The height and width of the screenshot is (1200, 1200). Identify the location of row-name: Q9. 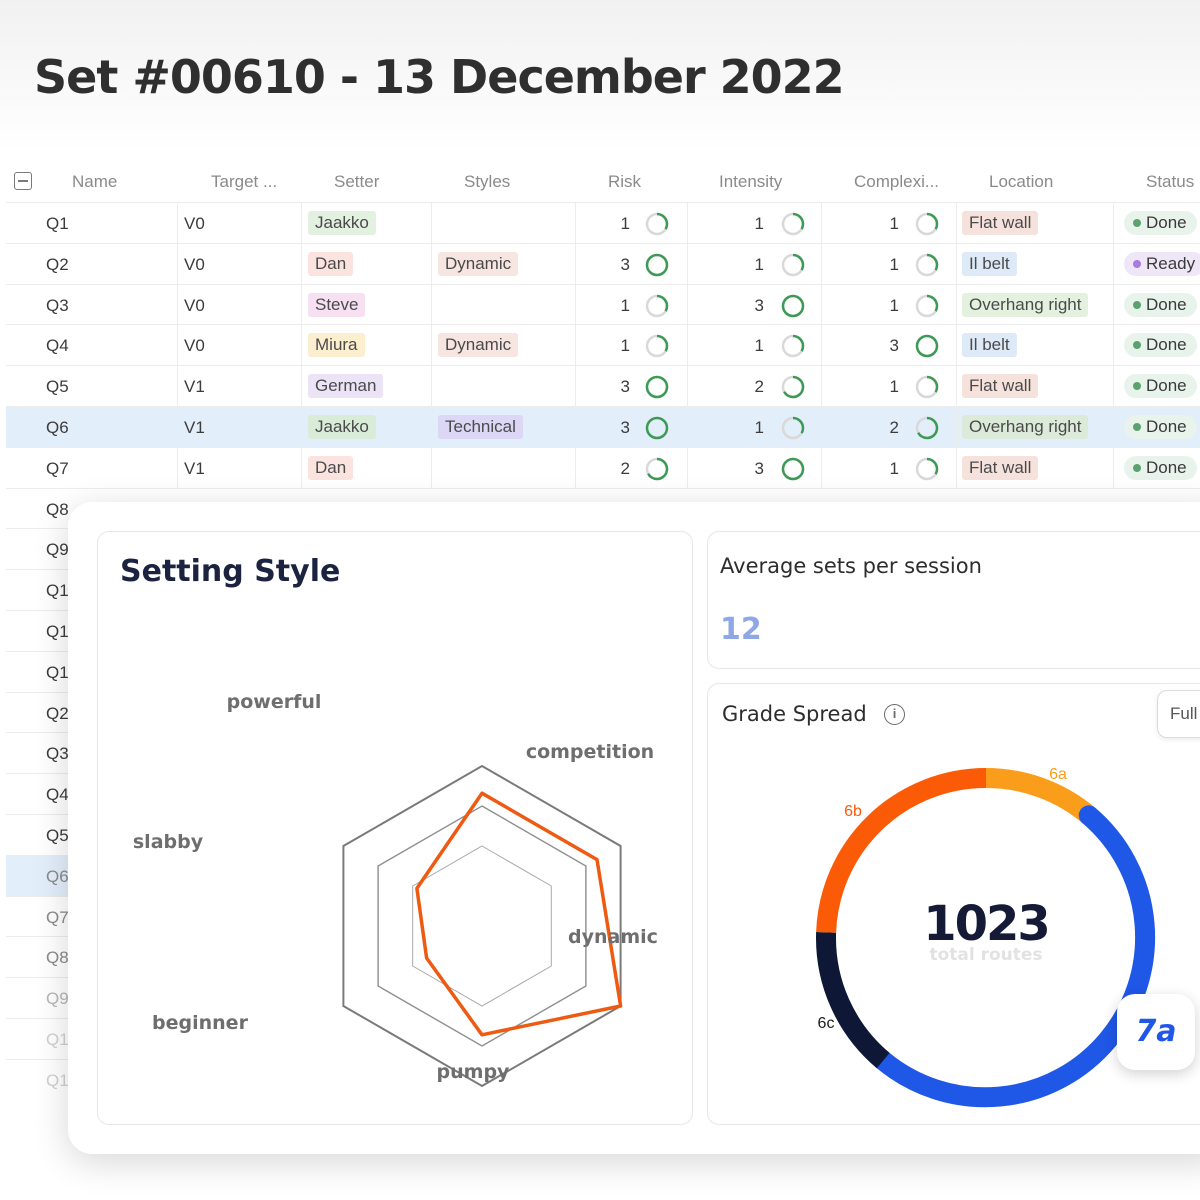
(57, 550).